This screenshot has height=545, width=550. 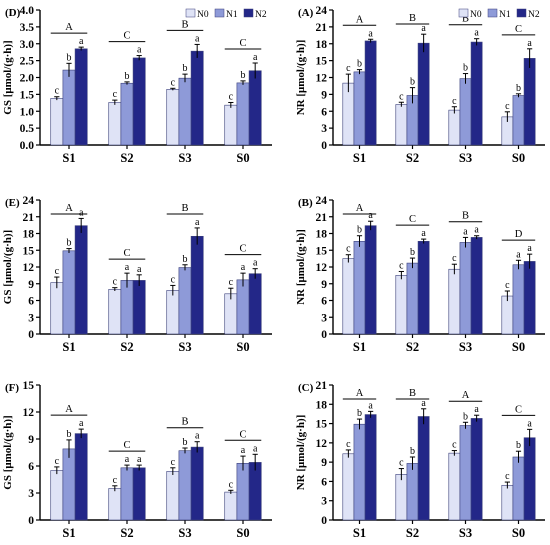 I want to click on x-tick-label: S0, so click(x=242, y=347).